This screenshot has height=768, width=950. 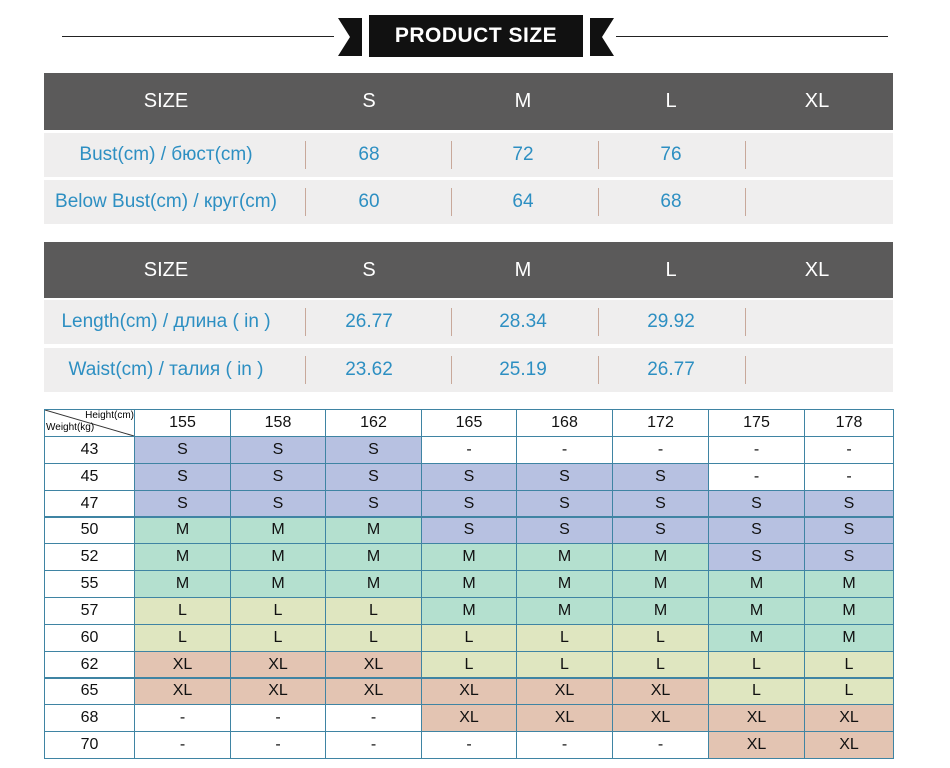 I want to click on height-header: 155, so click(x=182, y=423).